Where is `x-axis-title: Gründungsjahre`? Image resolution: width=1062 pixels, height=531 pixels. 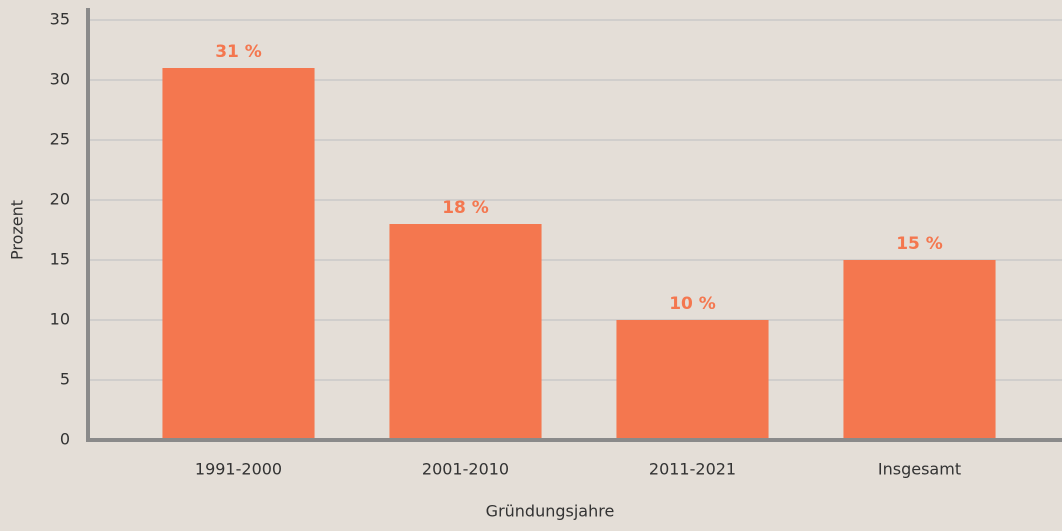 x-axis-title: Gründungsjahre is located at coordinates (550, 511).